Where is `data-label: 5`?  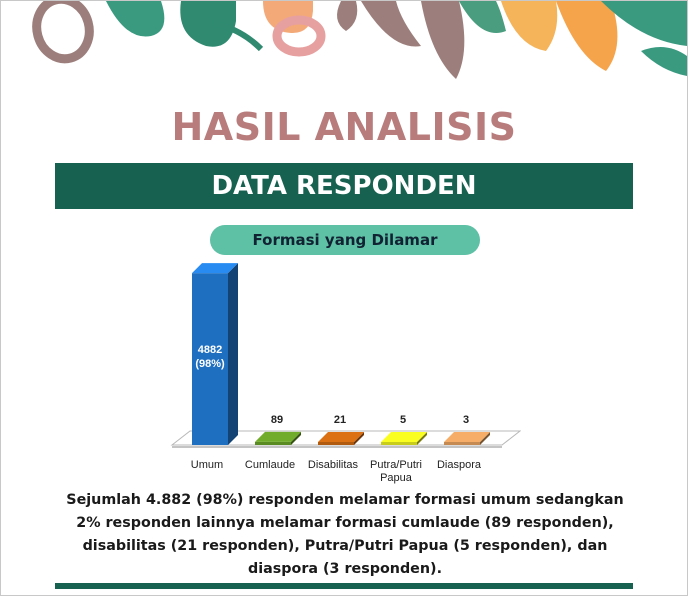
data-label: 5 is located at coordinates (403, 420).